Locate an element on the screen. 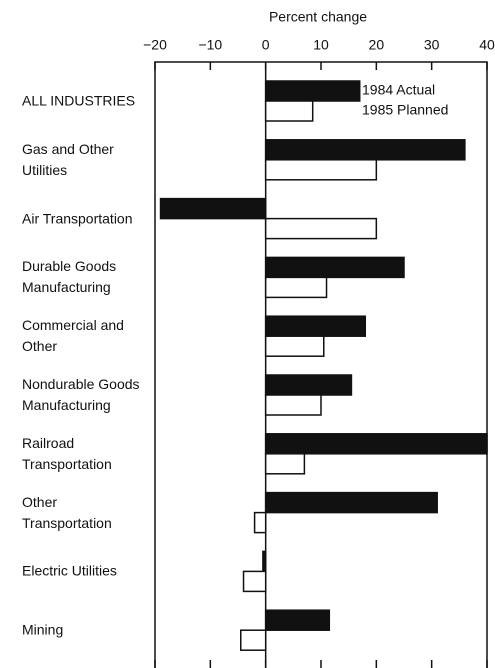  x-tick-label: −10 is located at coordinates (210, 45).